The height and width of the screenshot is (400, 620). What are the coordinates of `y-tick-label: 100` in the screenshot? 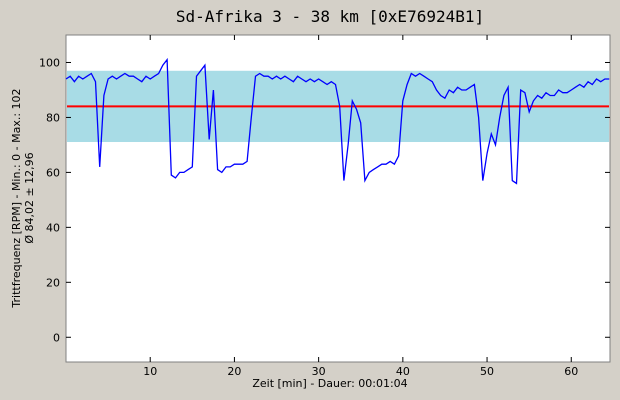 It's located at (49, 62).